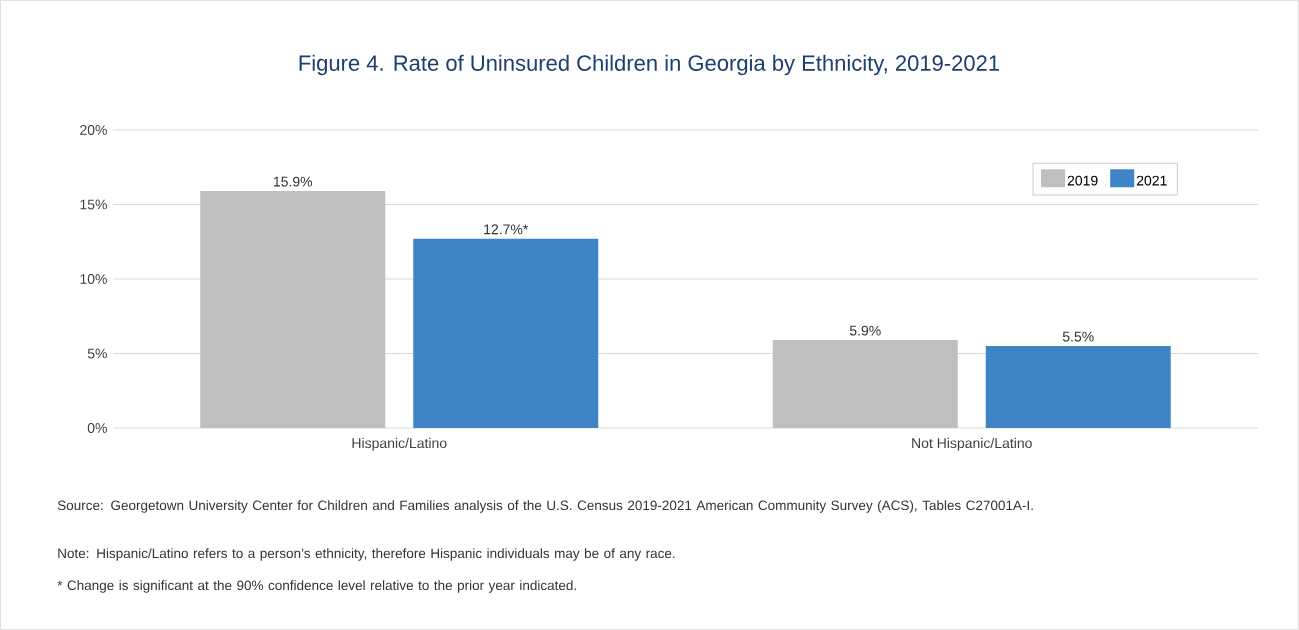  What do you see at coordinates (1078, 336) in the screenshot?
I see `data-label: 5.5%` at bounding box center [1078, 336].